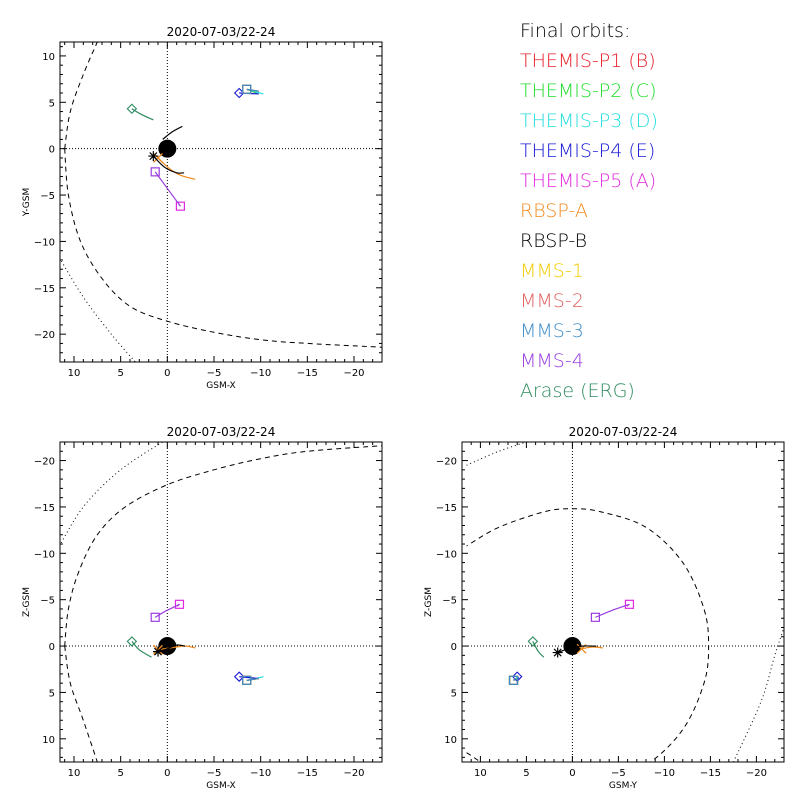 Image resolution: width=800 pixels, height=800 pixels. Describe the element at coordinates (429, 602) in the screenshot. I see `y-axis-label: Z-GSM` at that location.